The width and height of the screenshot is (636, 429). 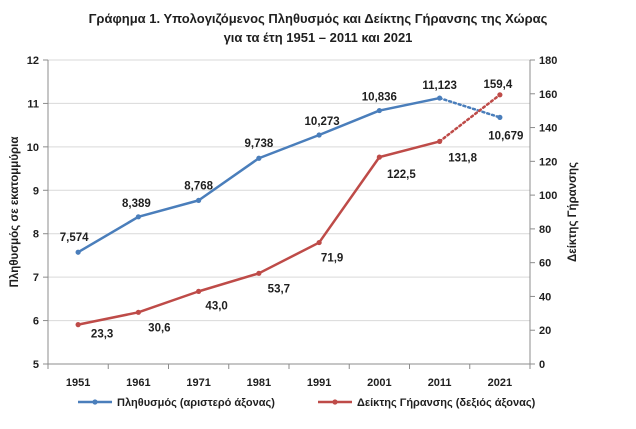 I want to click on right-tick-label: 140, so click(x=548, y=129).